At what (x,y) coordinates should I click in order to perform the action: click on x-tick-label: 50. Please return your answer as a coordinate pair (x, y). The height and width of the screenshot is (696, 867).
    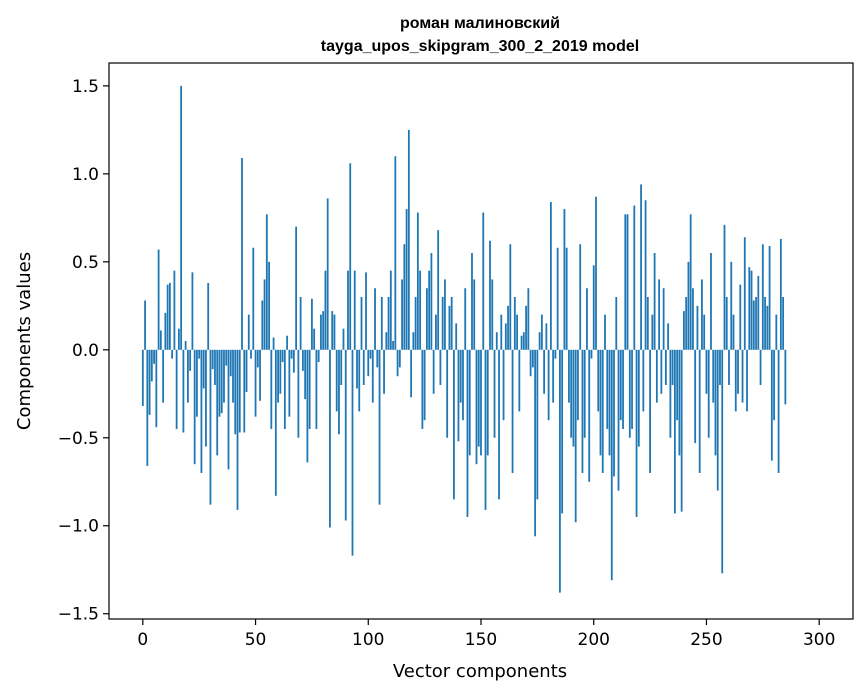
    Looking at the image, I should click on (256, 640).